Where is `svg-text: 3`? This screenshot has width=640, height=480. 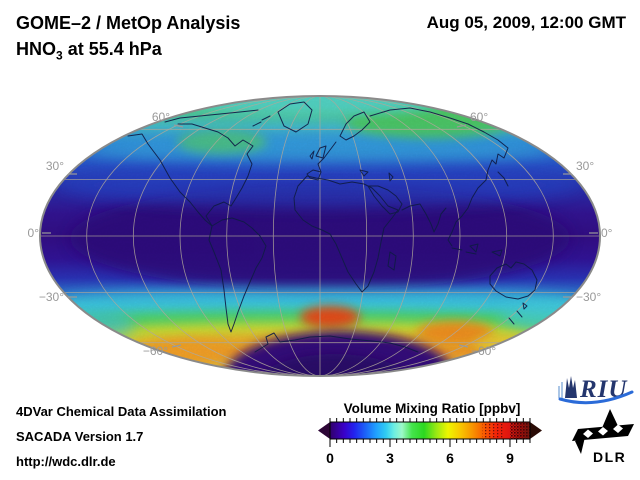
svg-text: 3 is located at coordinates (390, 458).